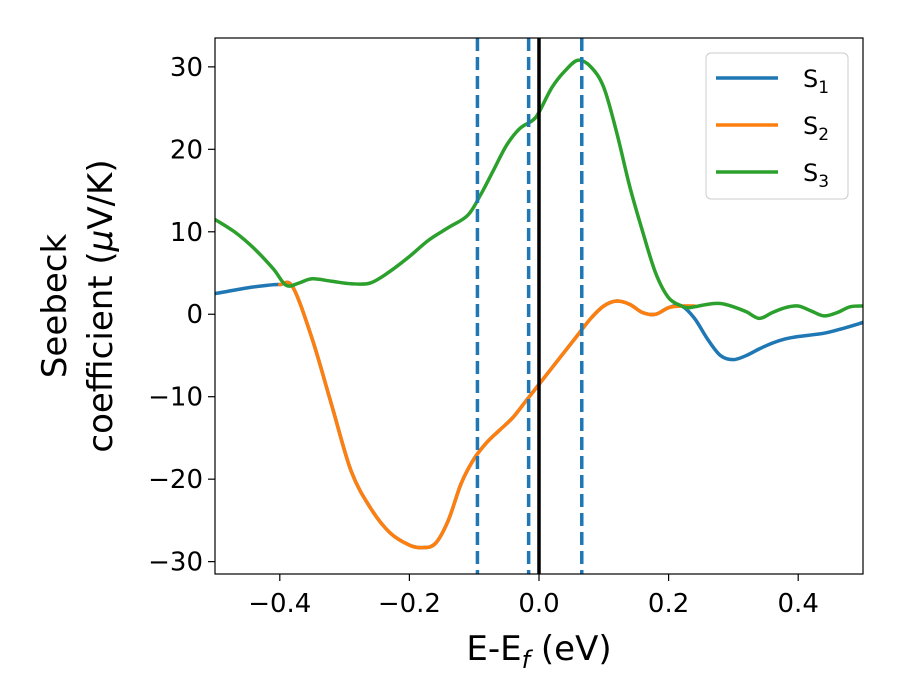 Image resolution: width=900 pixels, height=700 pixels. What do you see at coordinates (175, 563) in the screenshot?
I see `y-tick-label: −30` at bounding box center [175, 563].